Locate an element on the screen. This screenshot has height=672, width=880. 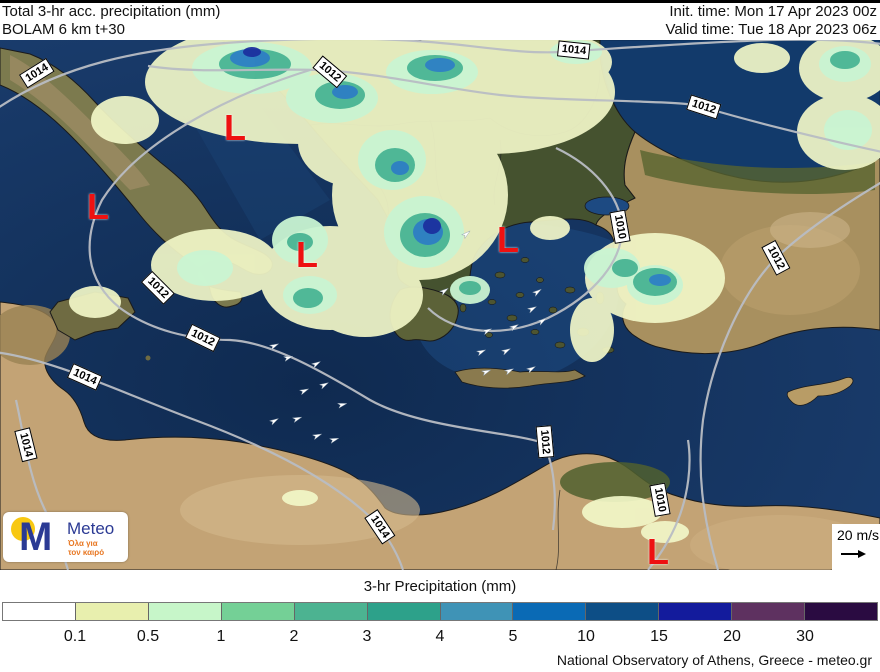
colorbar-tick-label: 5 is located at coordinates (513, 636).